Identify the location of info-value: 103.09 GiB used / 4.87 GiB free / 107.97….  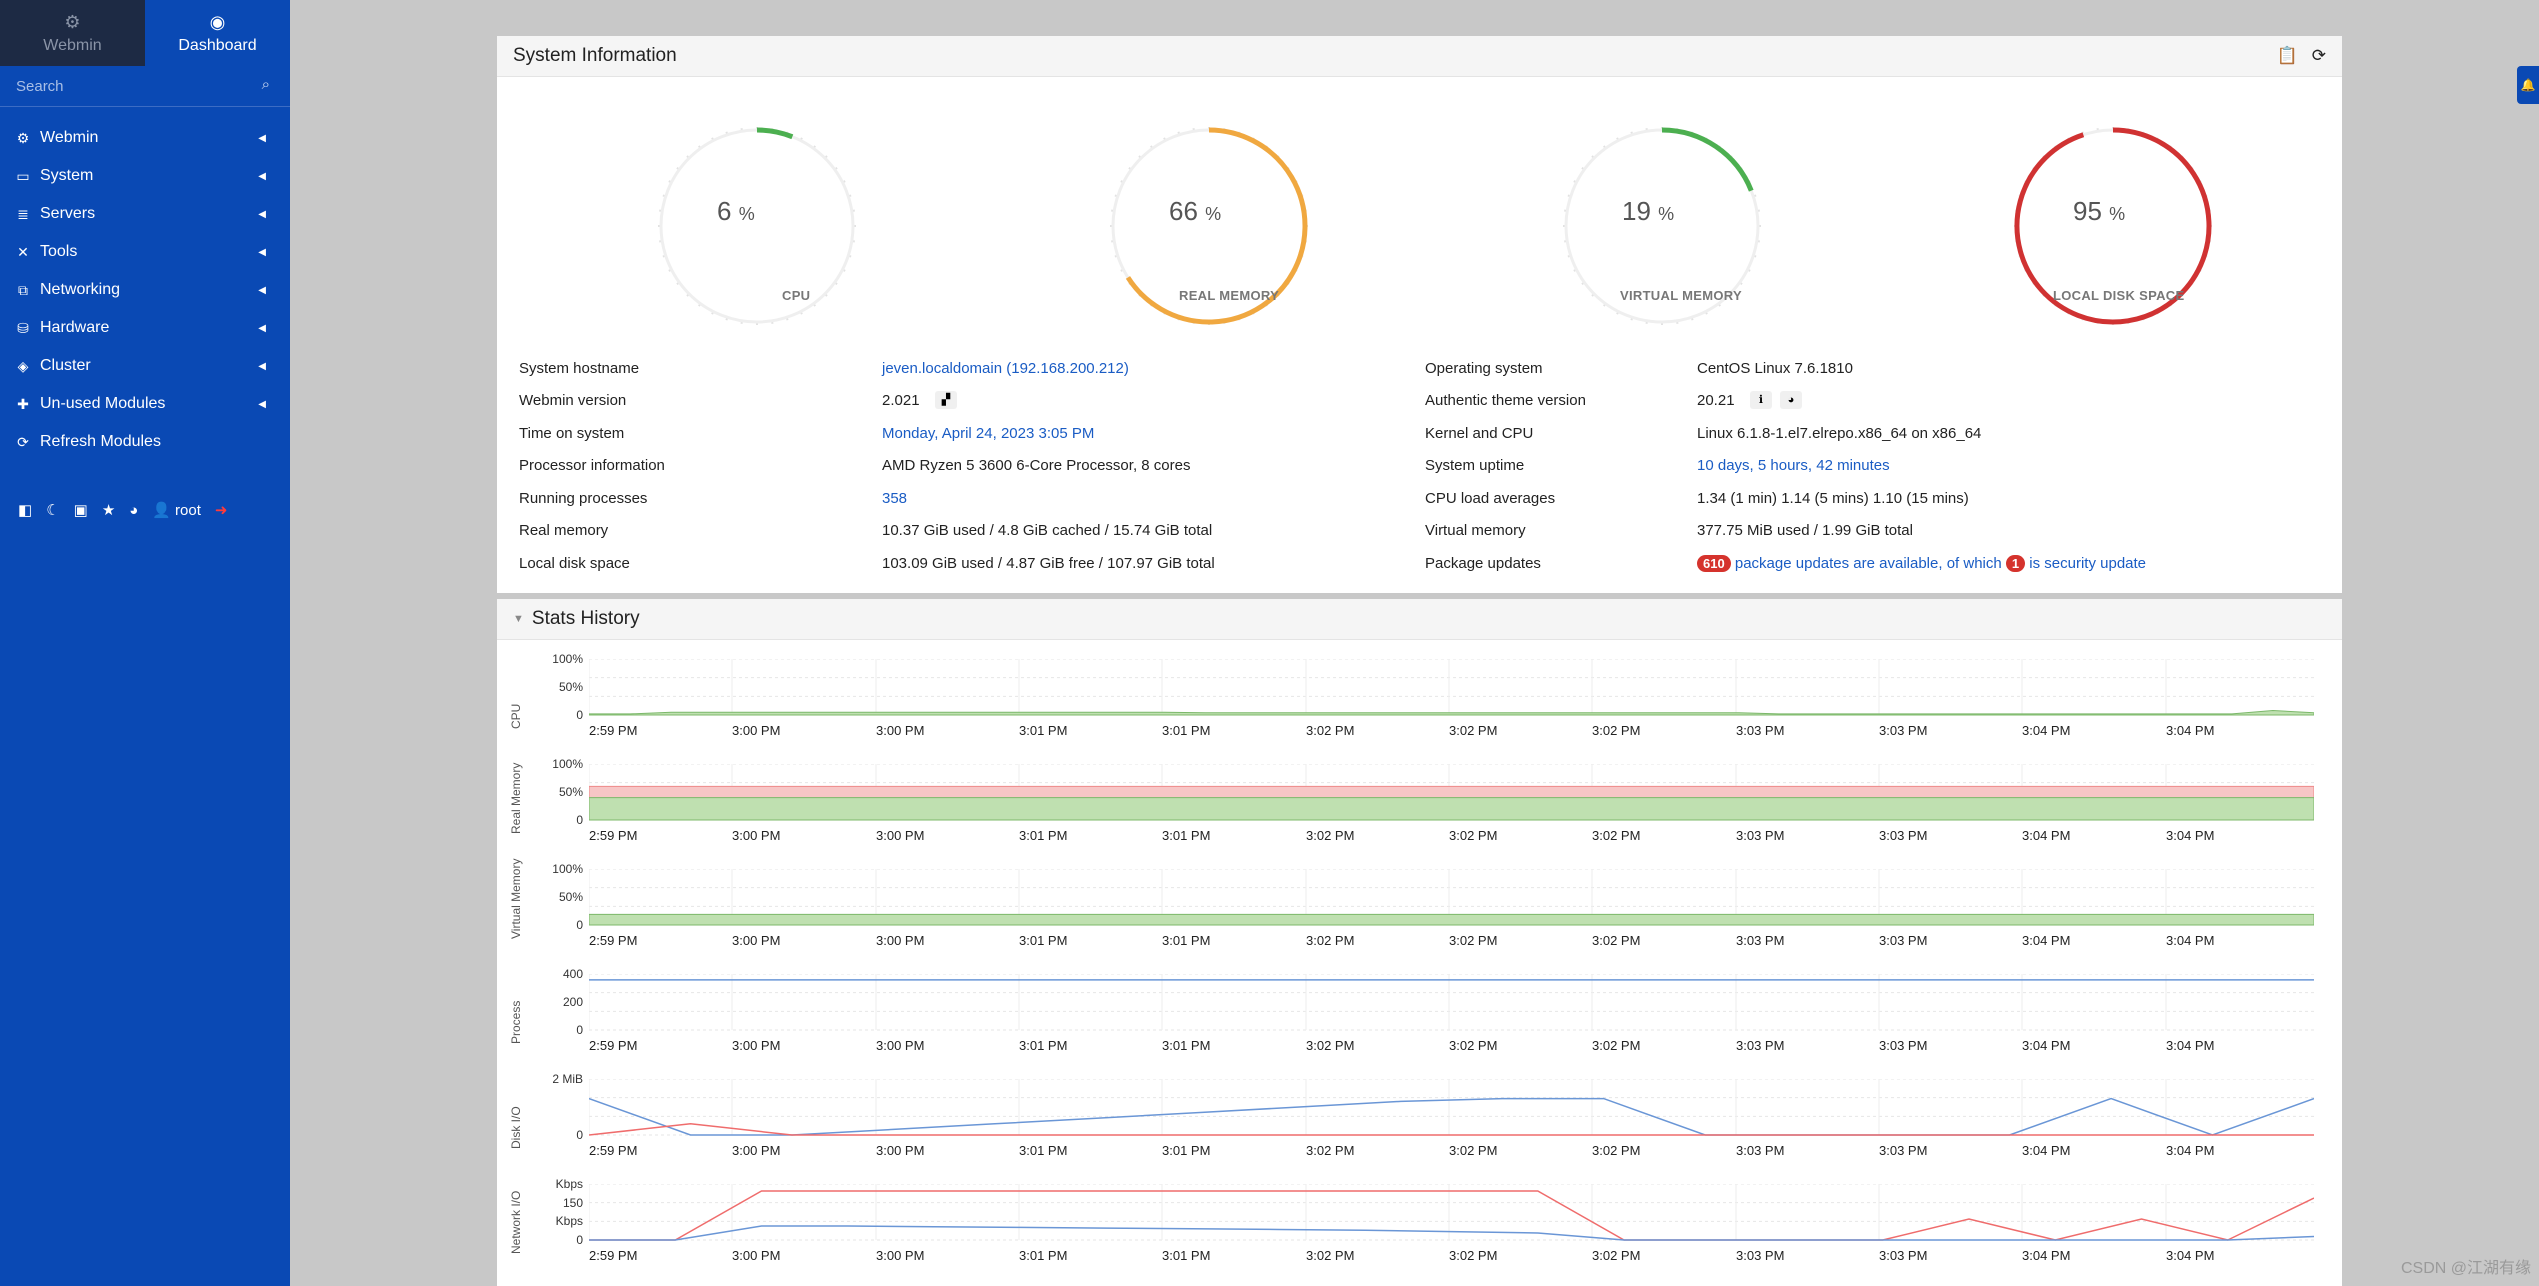
(1048, 563).